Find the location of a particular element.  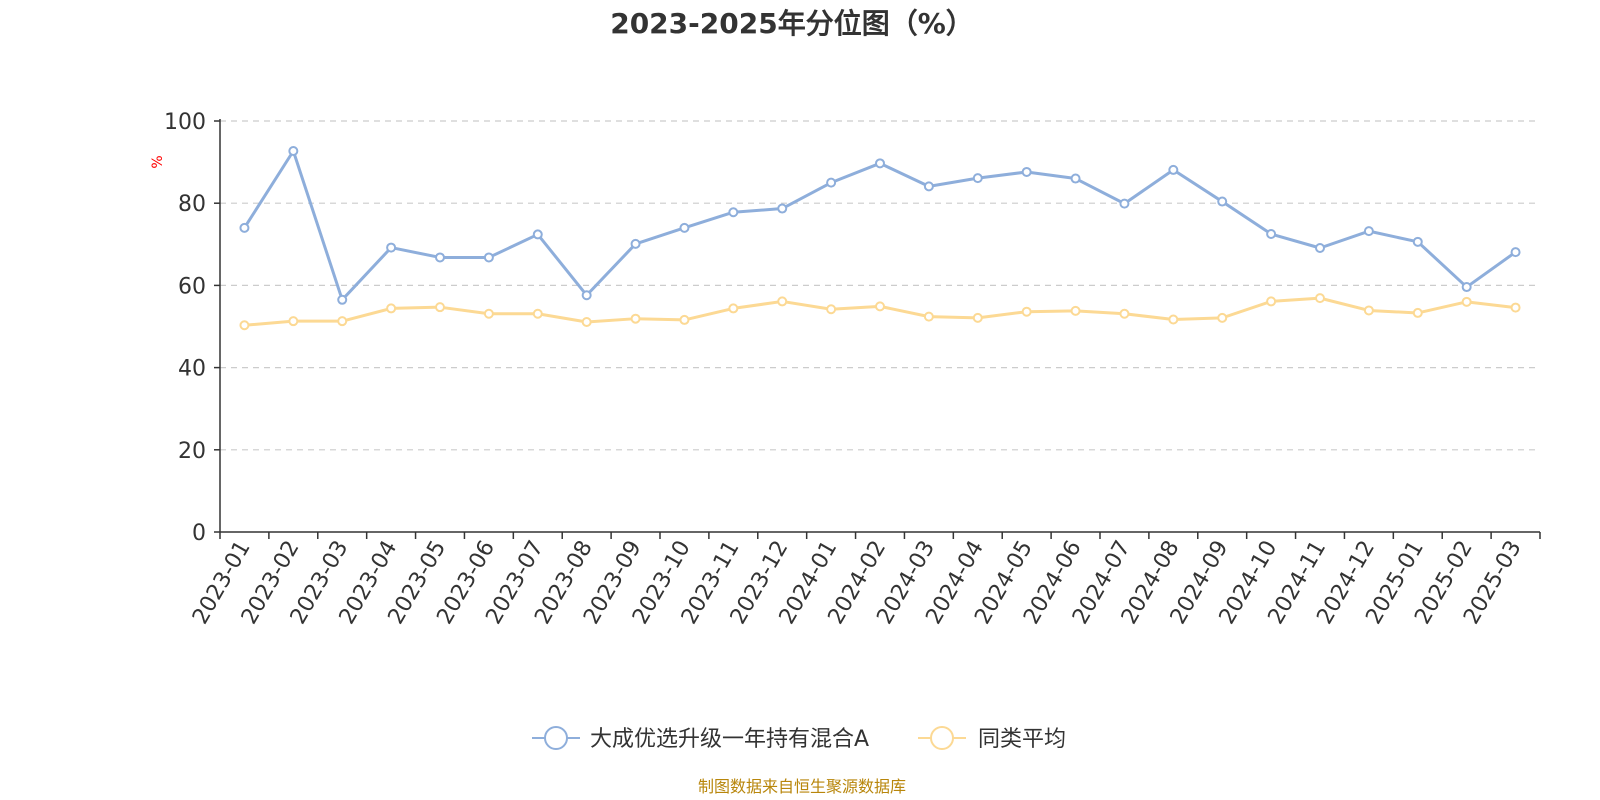

y-tick-label: 60 is located at coordinates (192, 286).